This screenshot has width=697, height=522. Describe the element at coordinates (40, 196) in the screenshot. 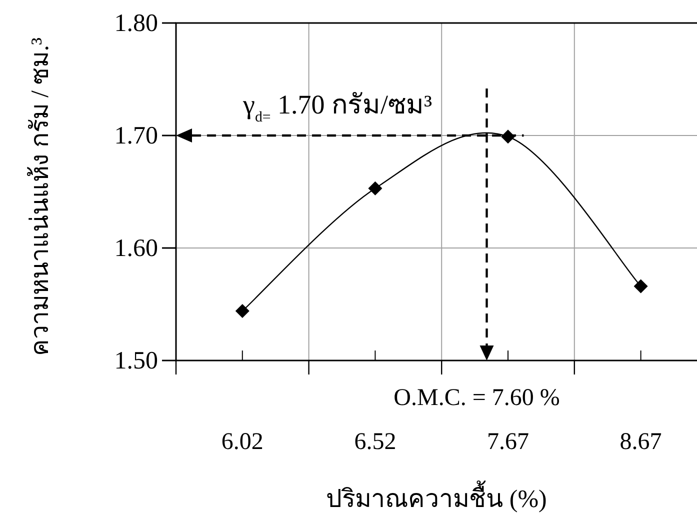

I see `y-axis-title: ความหนาแน่นแห้ง กรัม / ซม.³` at that location.